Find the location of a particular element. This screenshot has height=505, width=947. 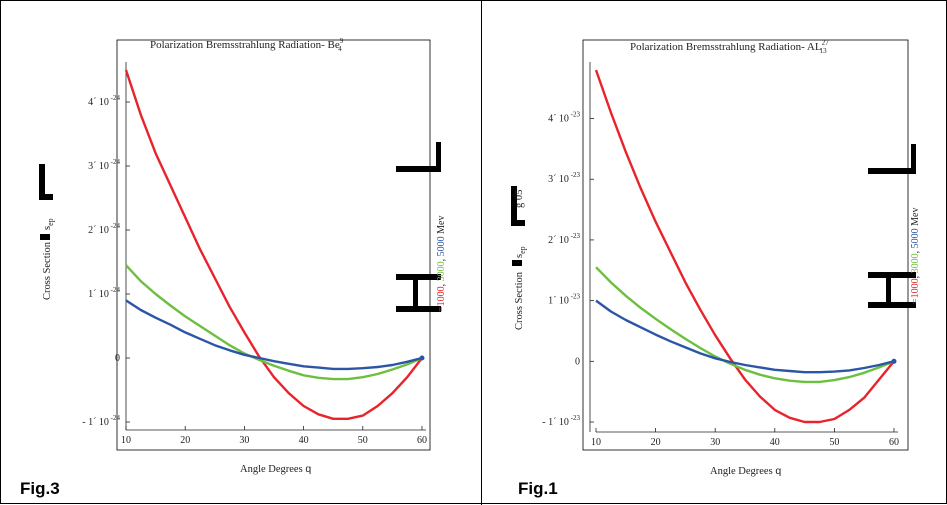

figure-label: Fig.1 is located at coordinates (538, 488).